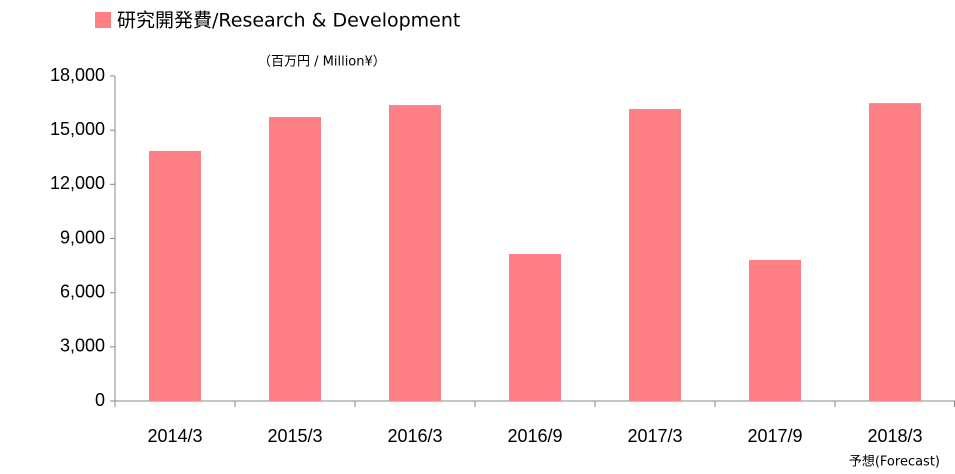 This screenshot has width=955, height=474. I want to click on x-tick-label: 2014/3, so click(174, 436).